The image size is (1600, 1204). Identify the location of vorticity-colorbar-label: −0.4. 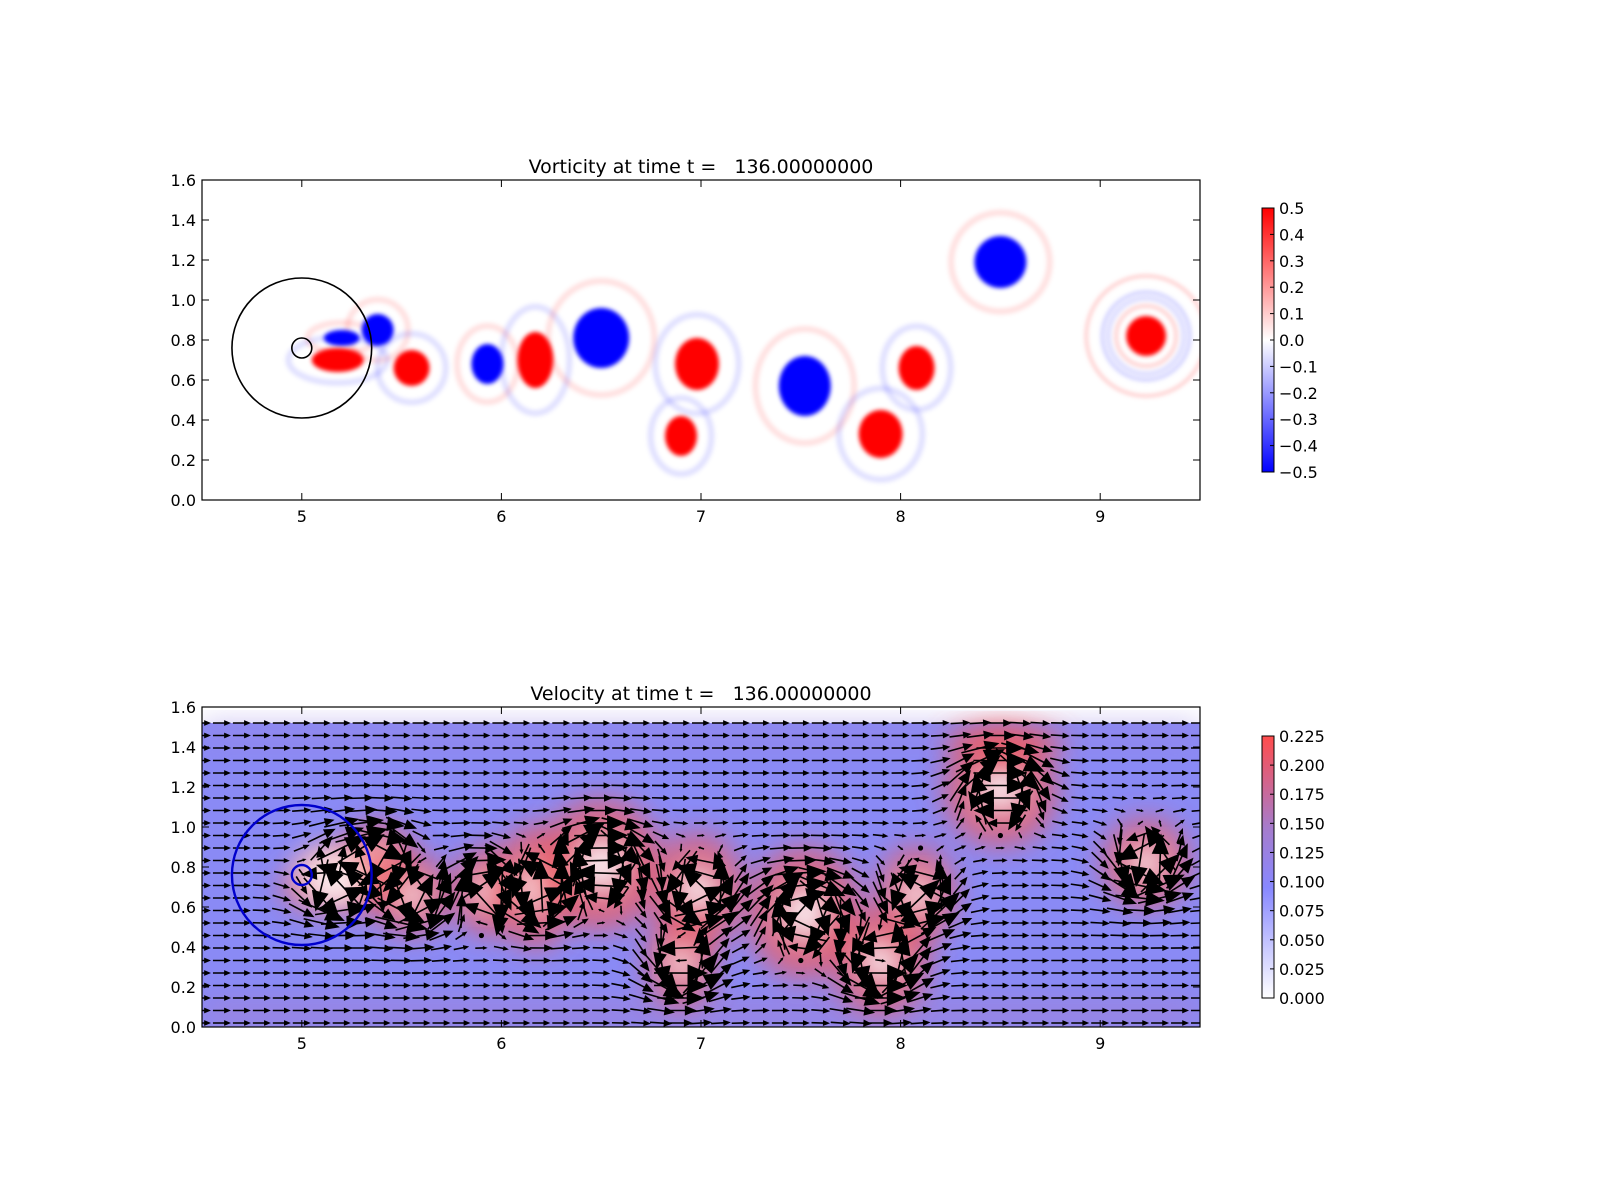
(1298, 446).